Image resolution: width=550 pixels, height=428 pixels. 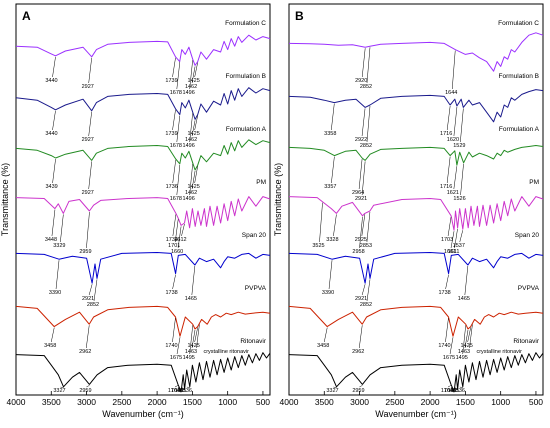 What do you see at coordinates (85, 391) in the screenshot?
I see `peak-label: 2959` at bounding box center [85, 391].